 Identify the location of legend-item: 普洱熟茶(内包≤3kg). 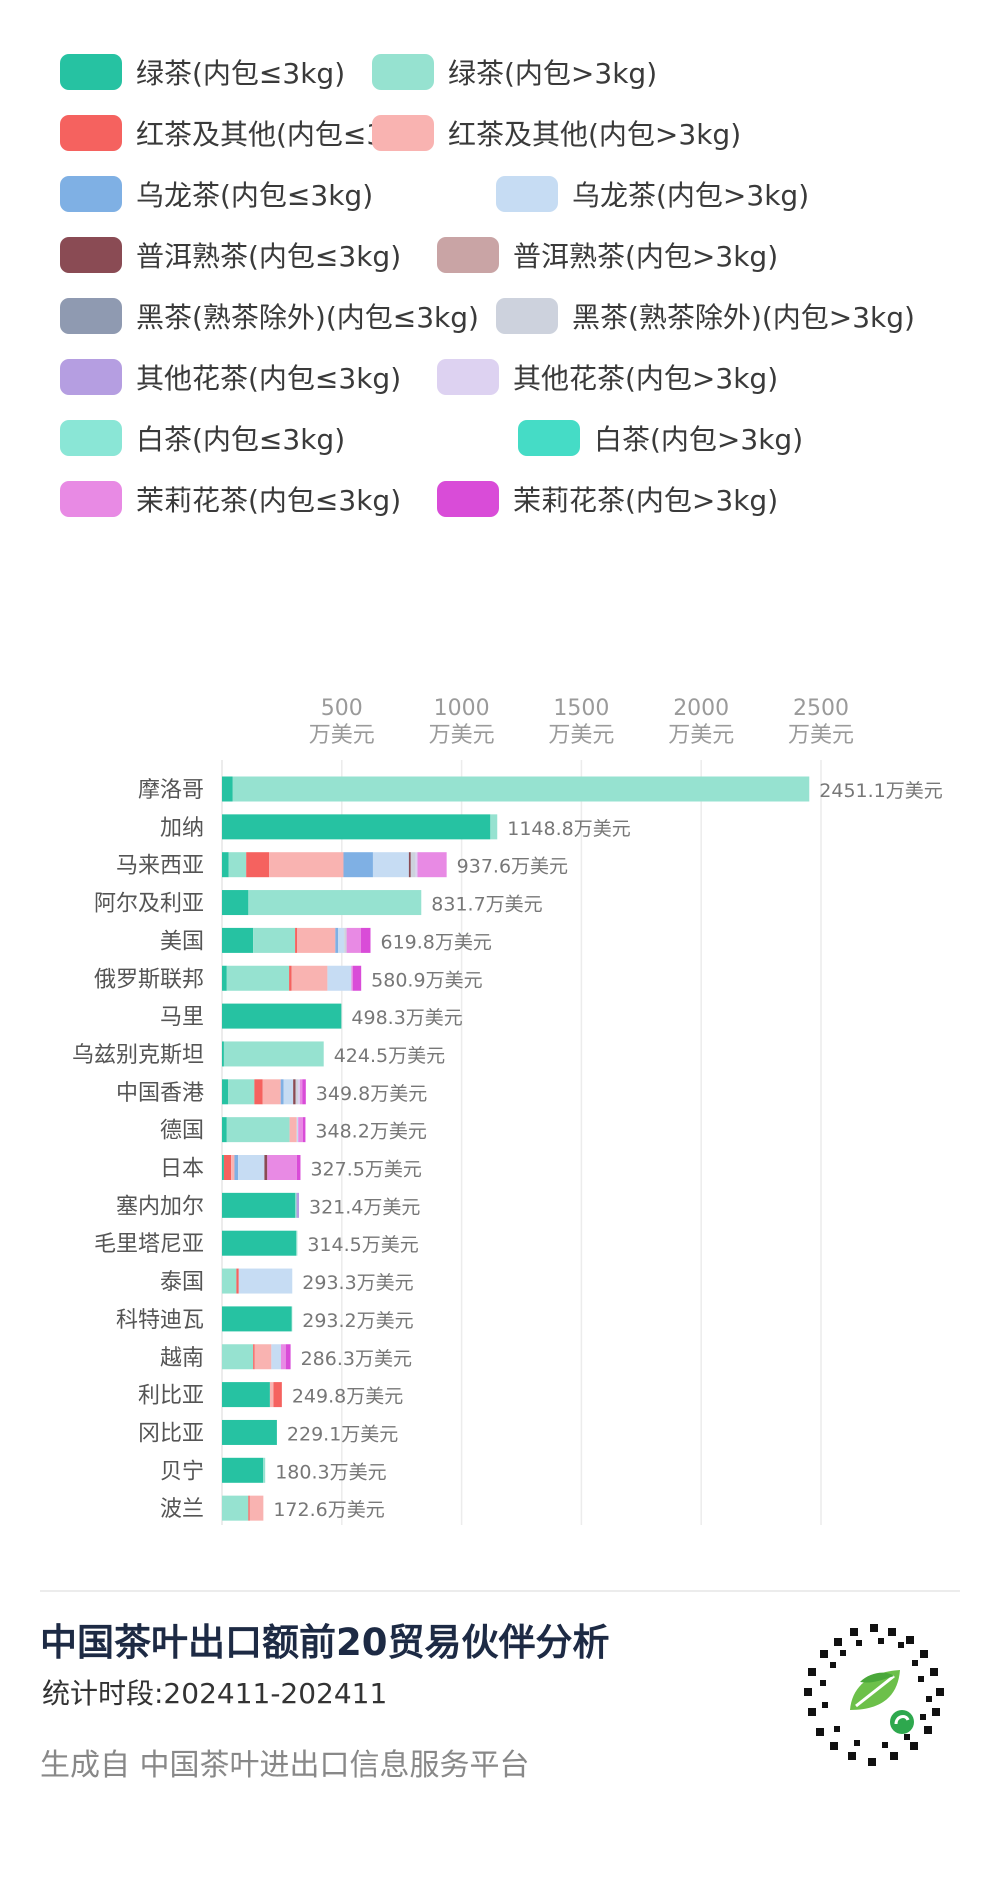
(230, 255).